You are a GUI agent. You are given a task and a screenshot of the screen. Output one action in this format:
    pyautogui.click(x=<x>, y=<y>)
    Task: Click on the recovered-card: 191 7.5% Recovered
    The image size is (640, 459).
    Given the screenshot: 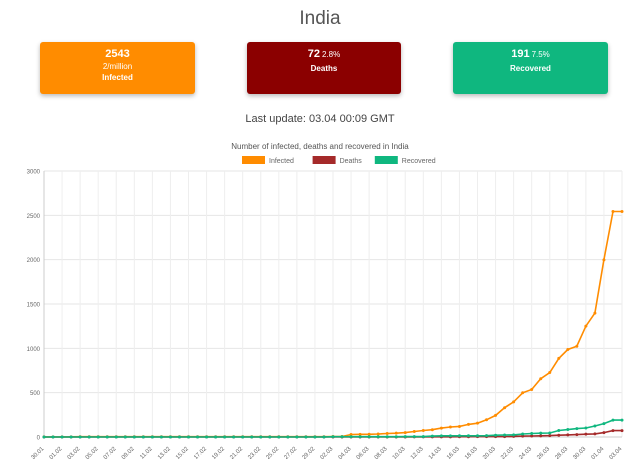 What is the action you would take?
    pyautogui.click(x=530, y=68)
    